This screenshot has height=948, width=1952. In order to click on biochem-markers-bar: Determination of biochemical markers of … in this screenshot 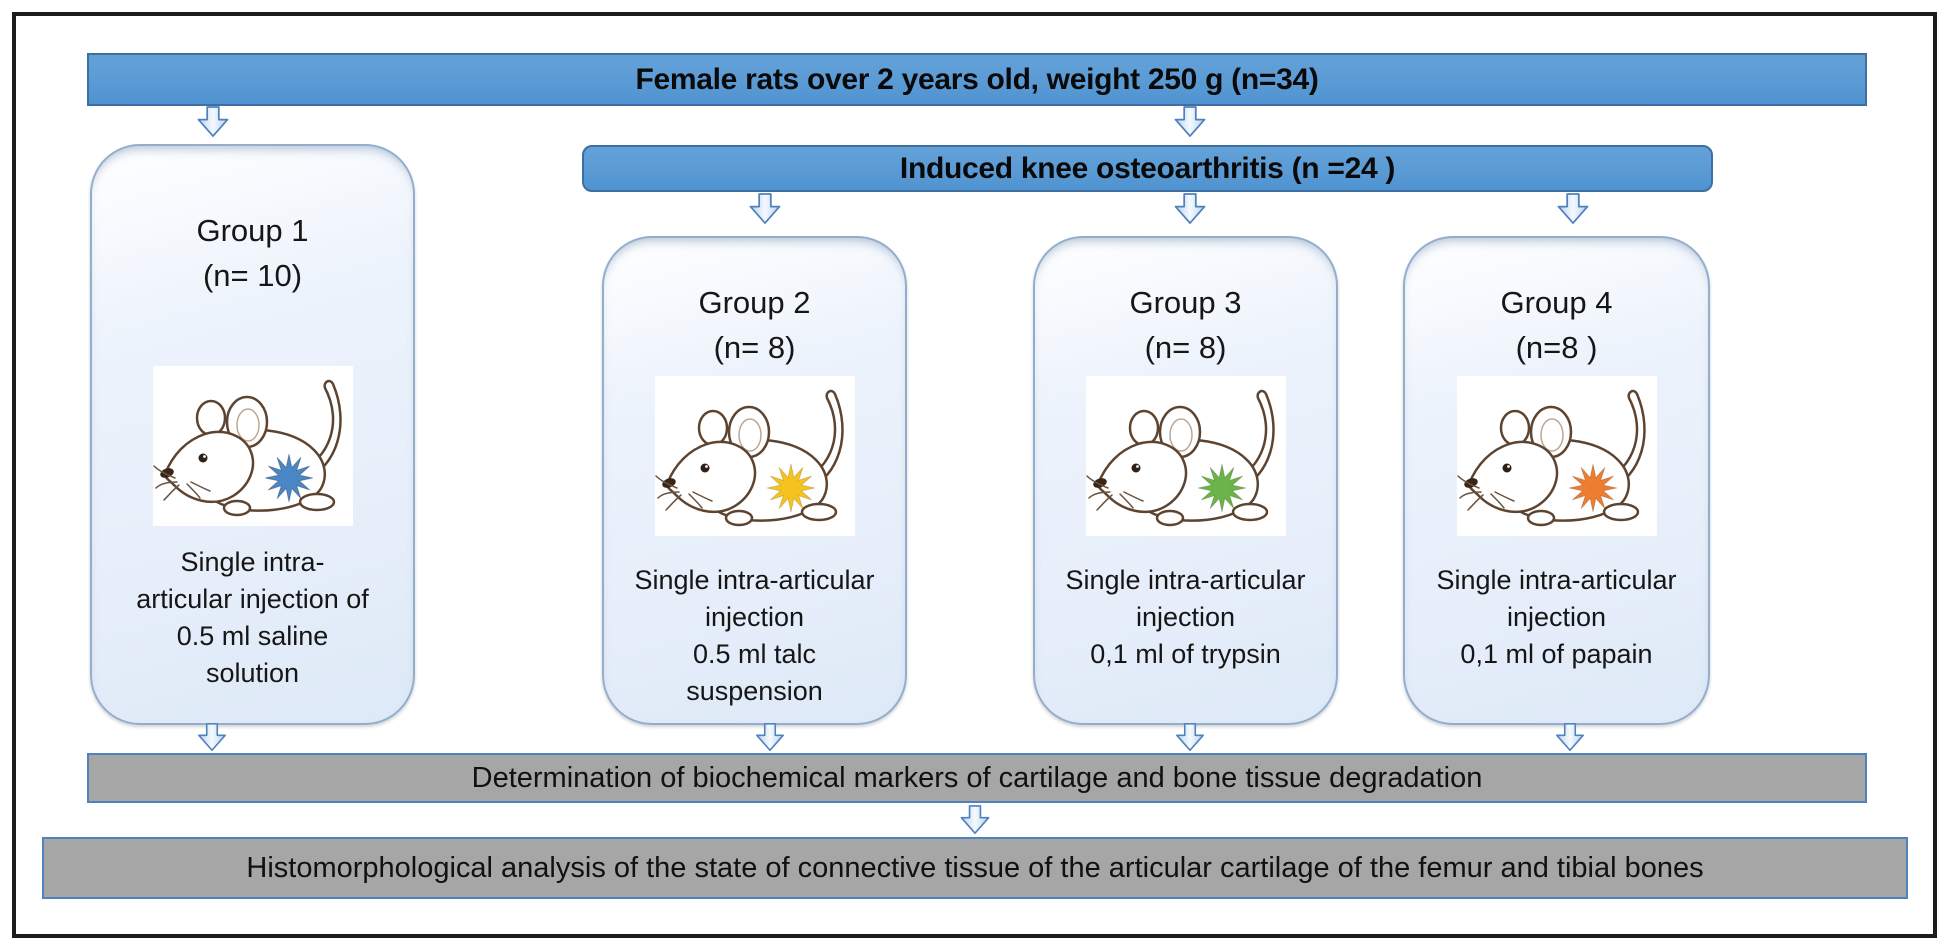, I will do `click(977, 778)`.